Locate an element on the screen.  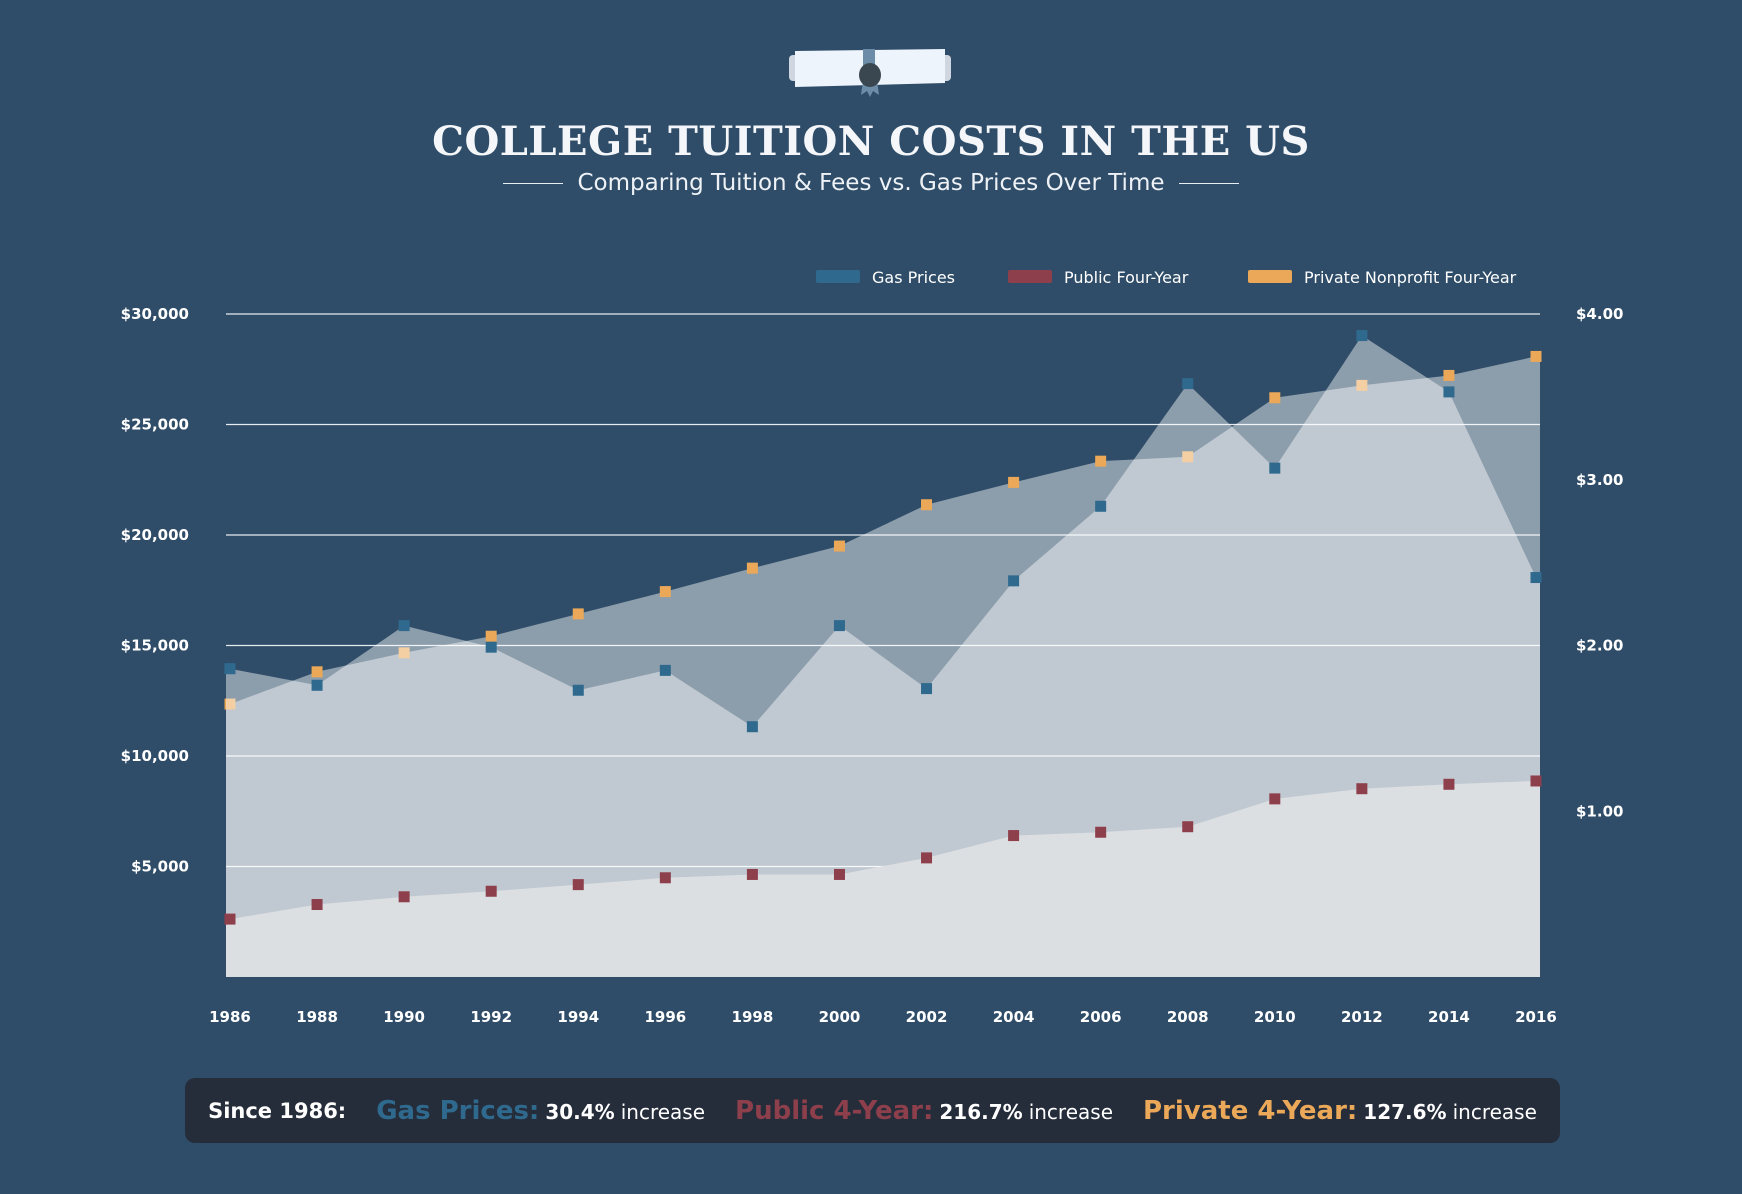
summary-public-label: Public 4-Year: is located at coordinates (834, 1110).